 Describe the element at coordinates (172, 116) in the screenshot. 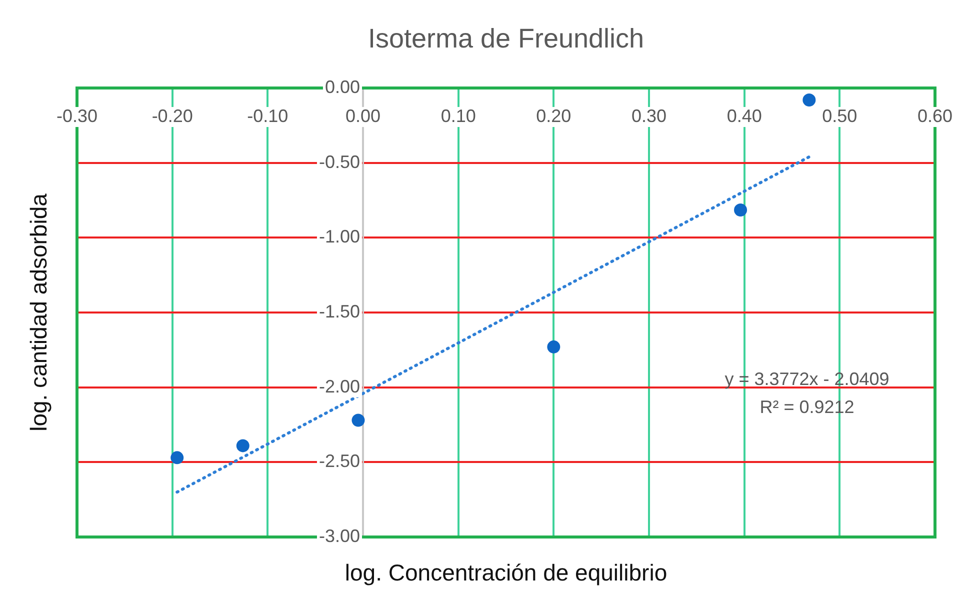

I see `x-tick-label: -0.20` at that location.